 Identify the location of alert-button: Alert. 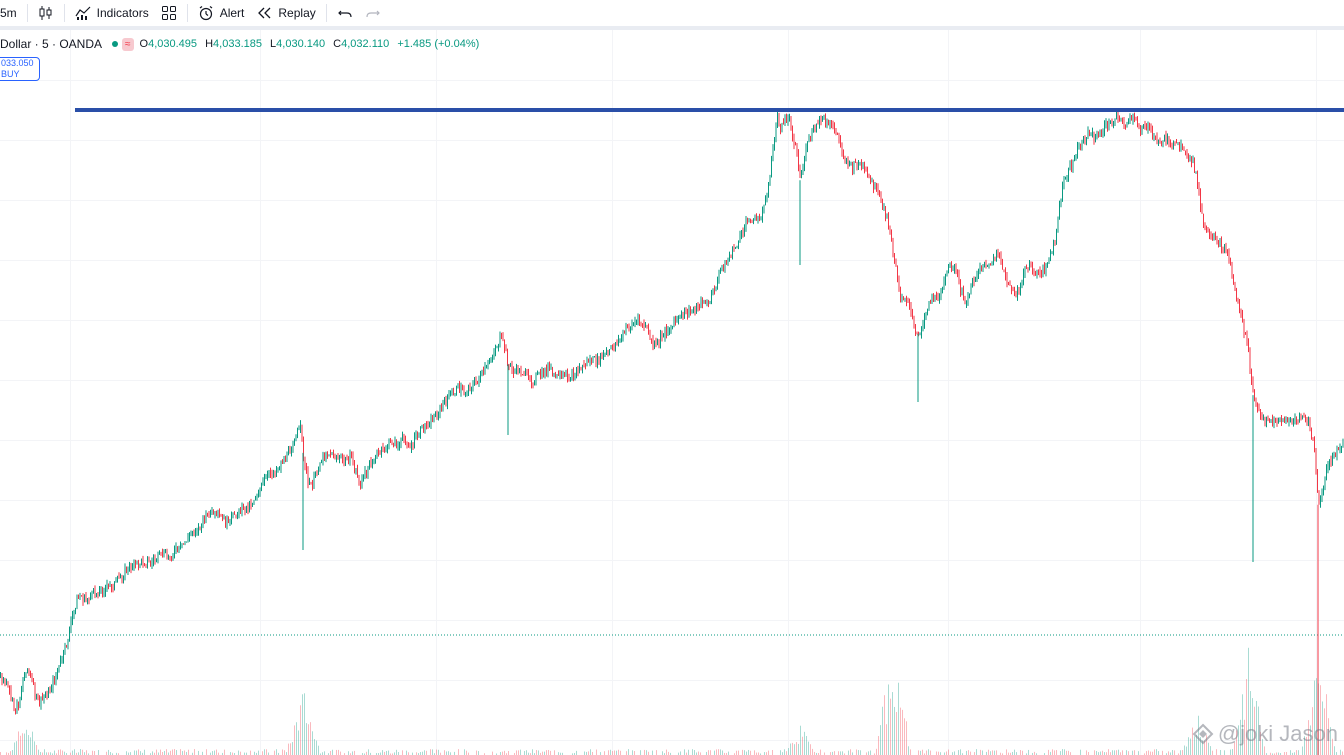
(221, 13).